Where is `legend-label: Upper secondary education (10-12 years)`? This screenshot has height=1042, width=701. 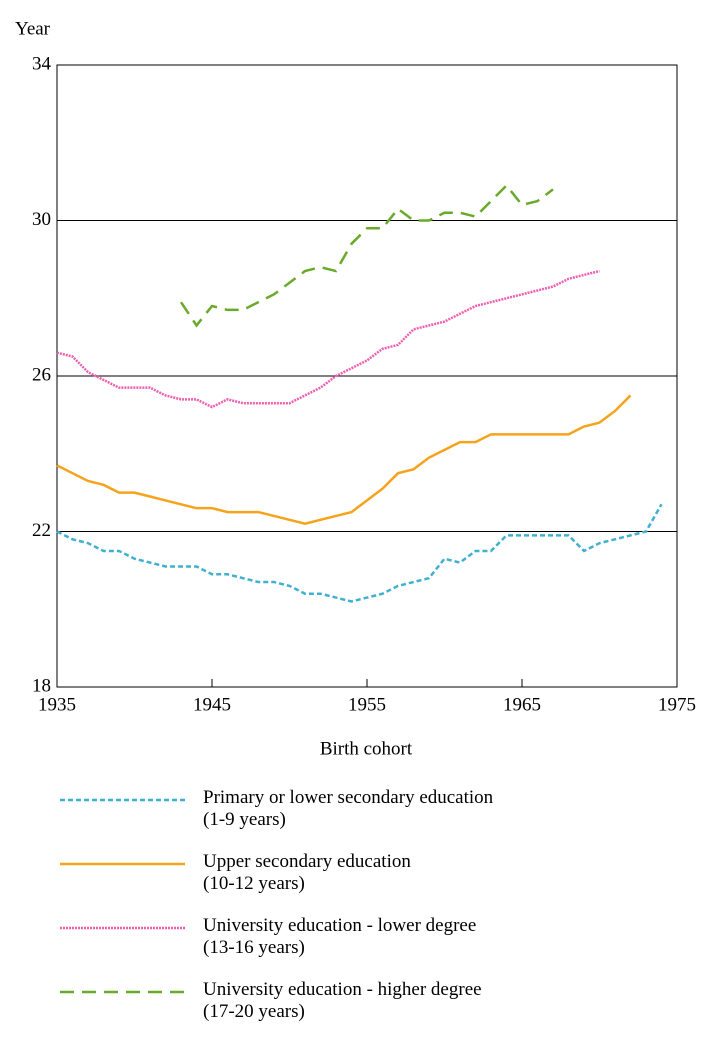
legend-label: Upper secondary education (10-12 years) is located at coordinates (307, 872).